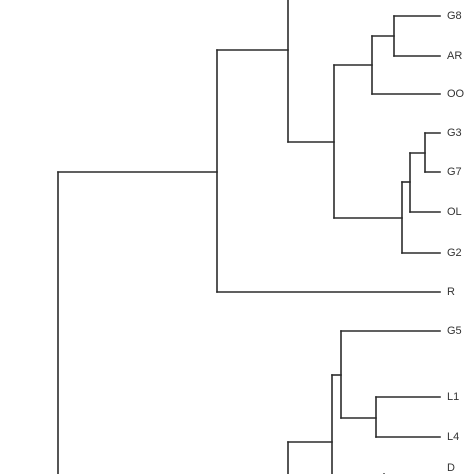 The image size is (474, 474). Describe the element at coordinates (454, 133) in the screenshot. I see `leaf-label-g3: G3` at that location.